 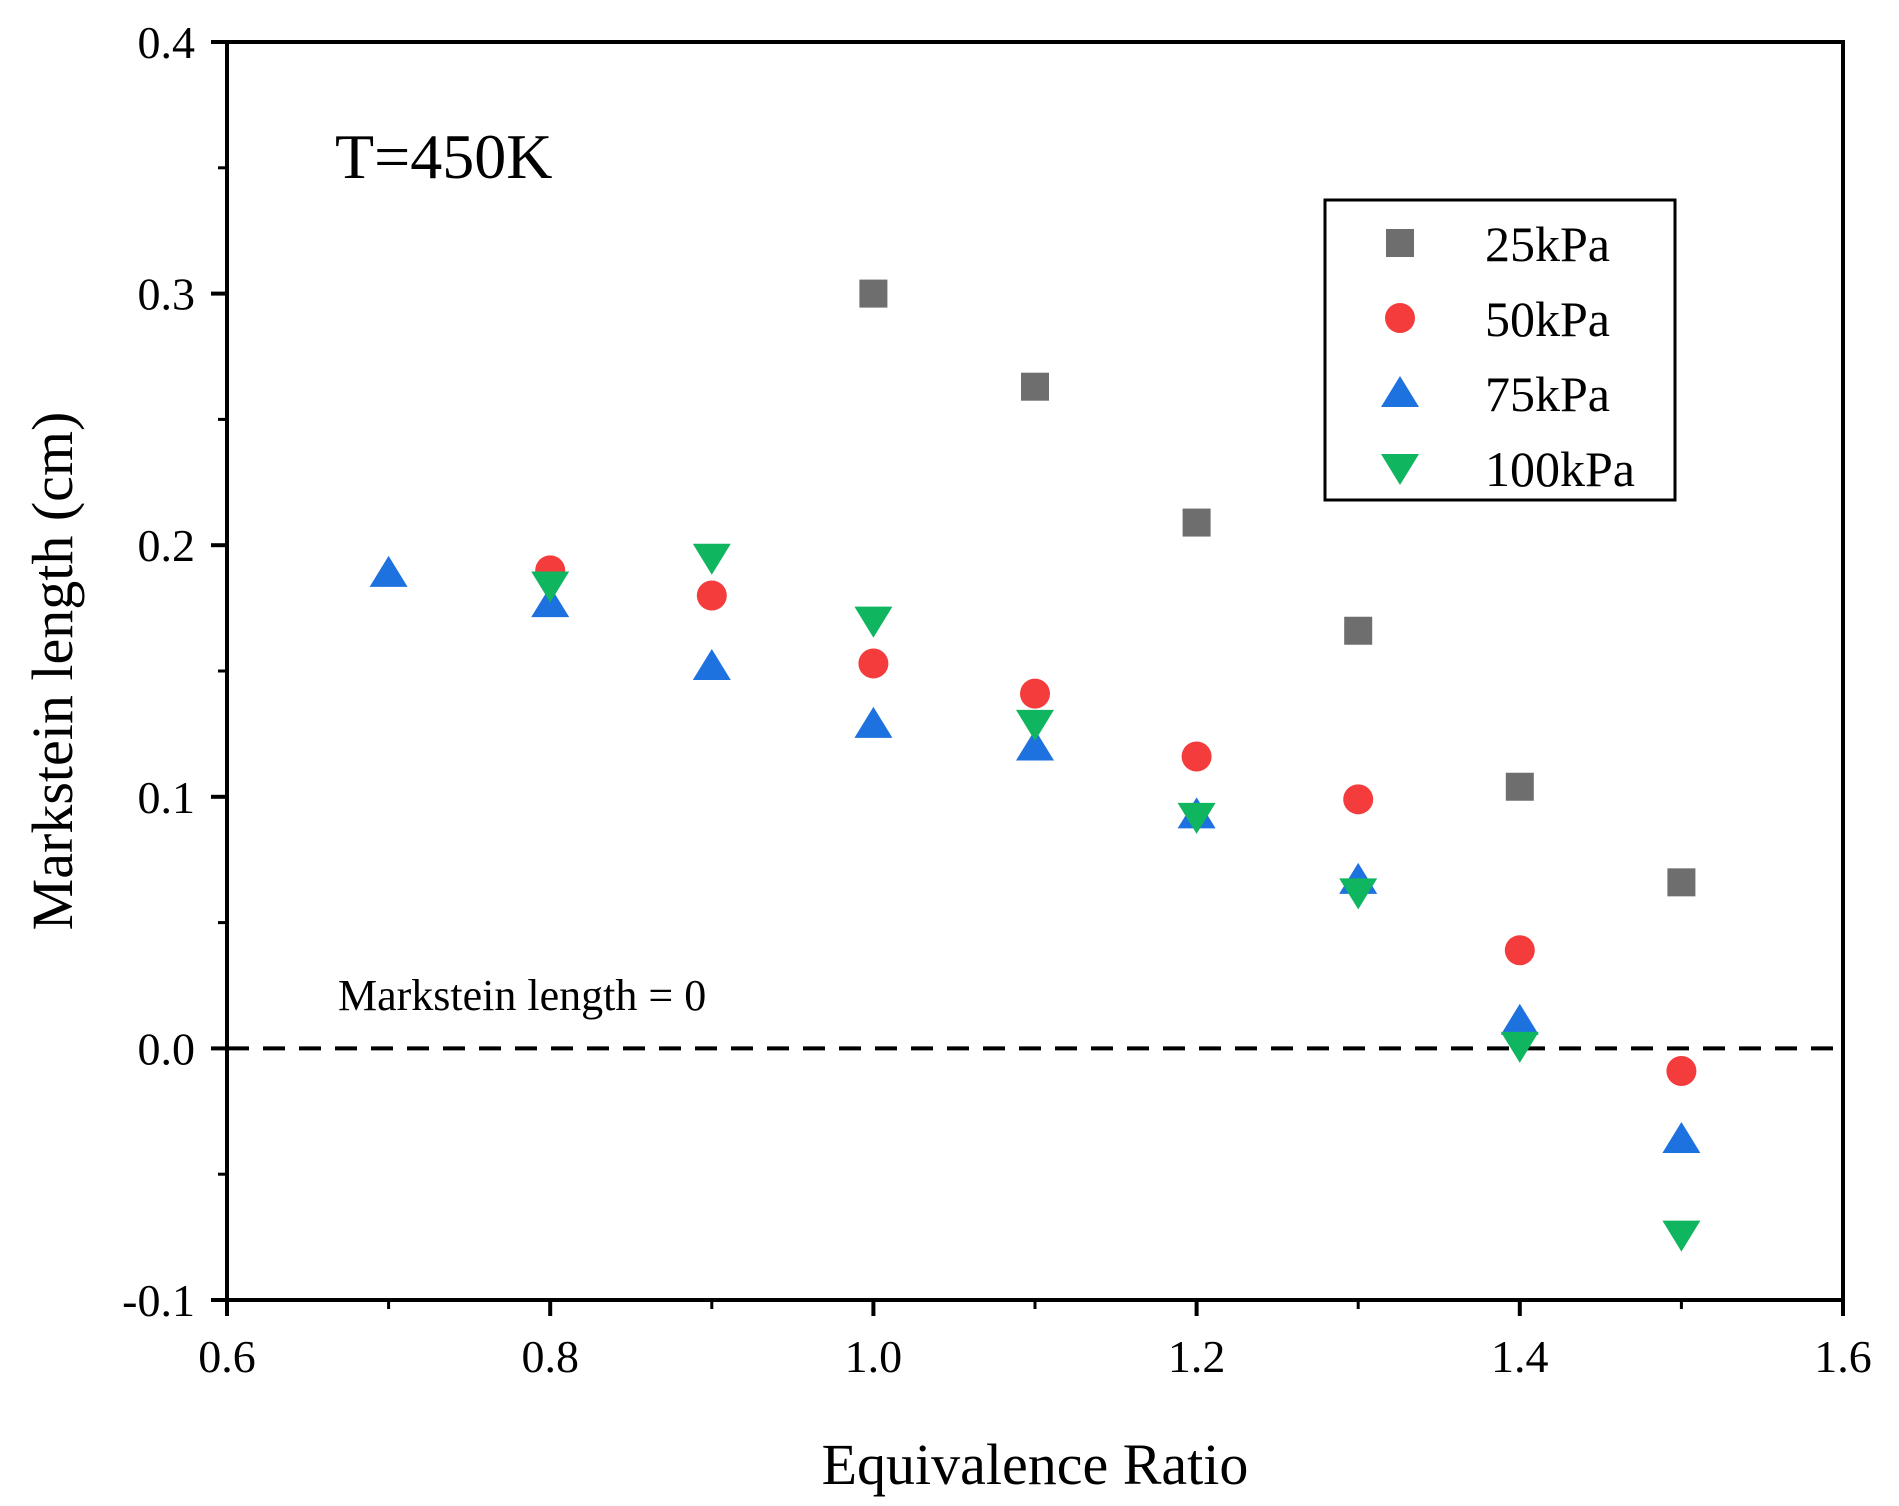 What do you see at coordinates (443, 156) in the screenshot?
I see `condition-label: T=450K` at bounding box center [443, 156].